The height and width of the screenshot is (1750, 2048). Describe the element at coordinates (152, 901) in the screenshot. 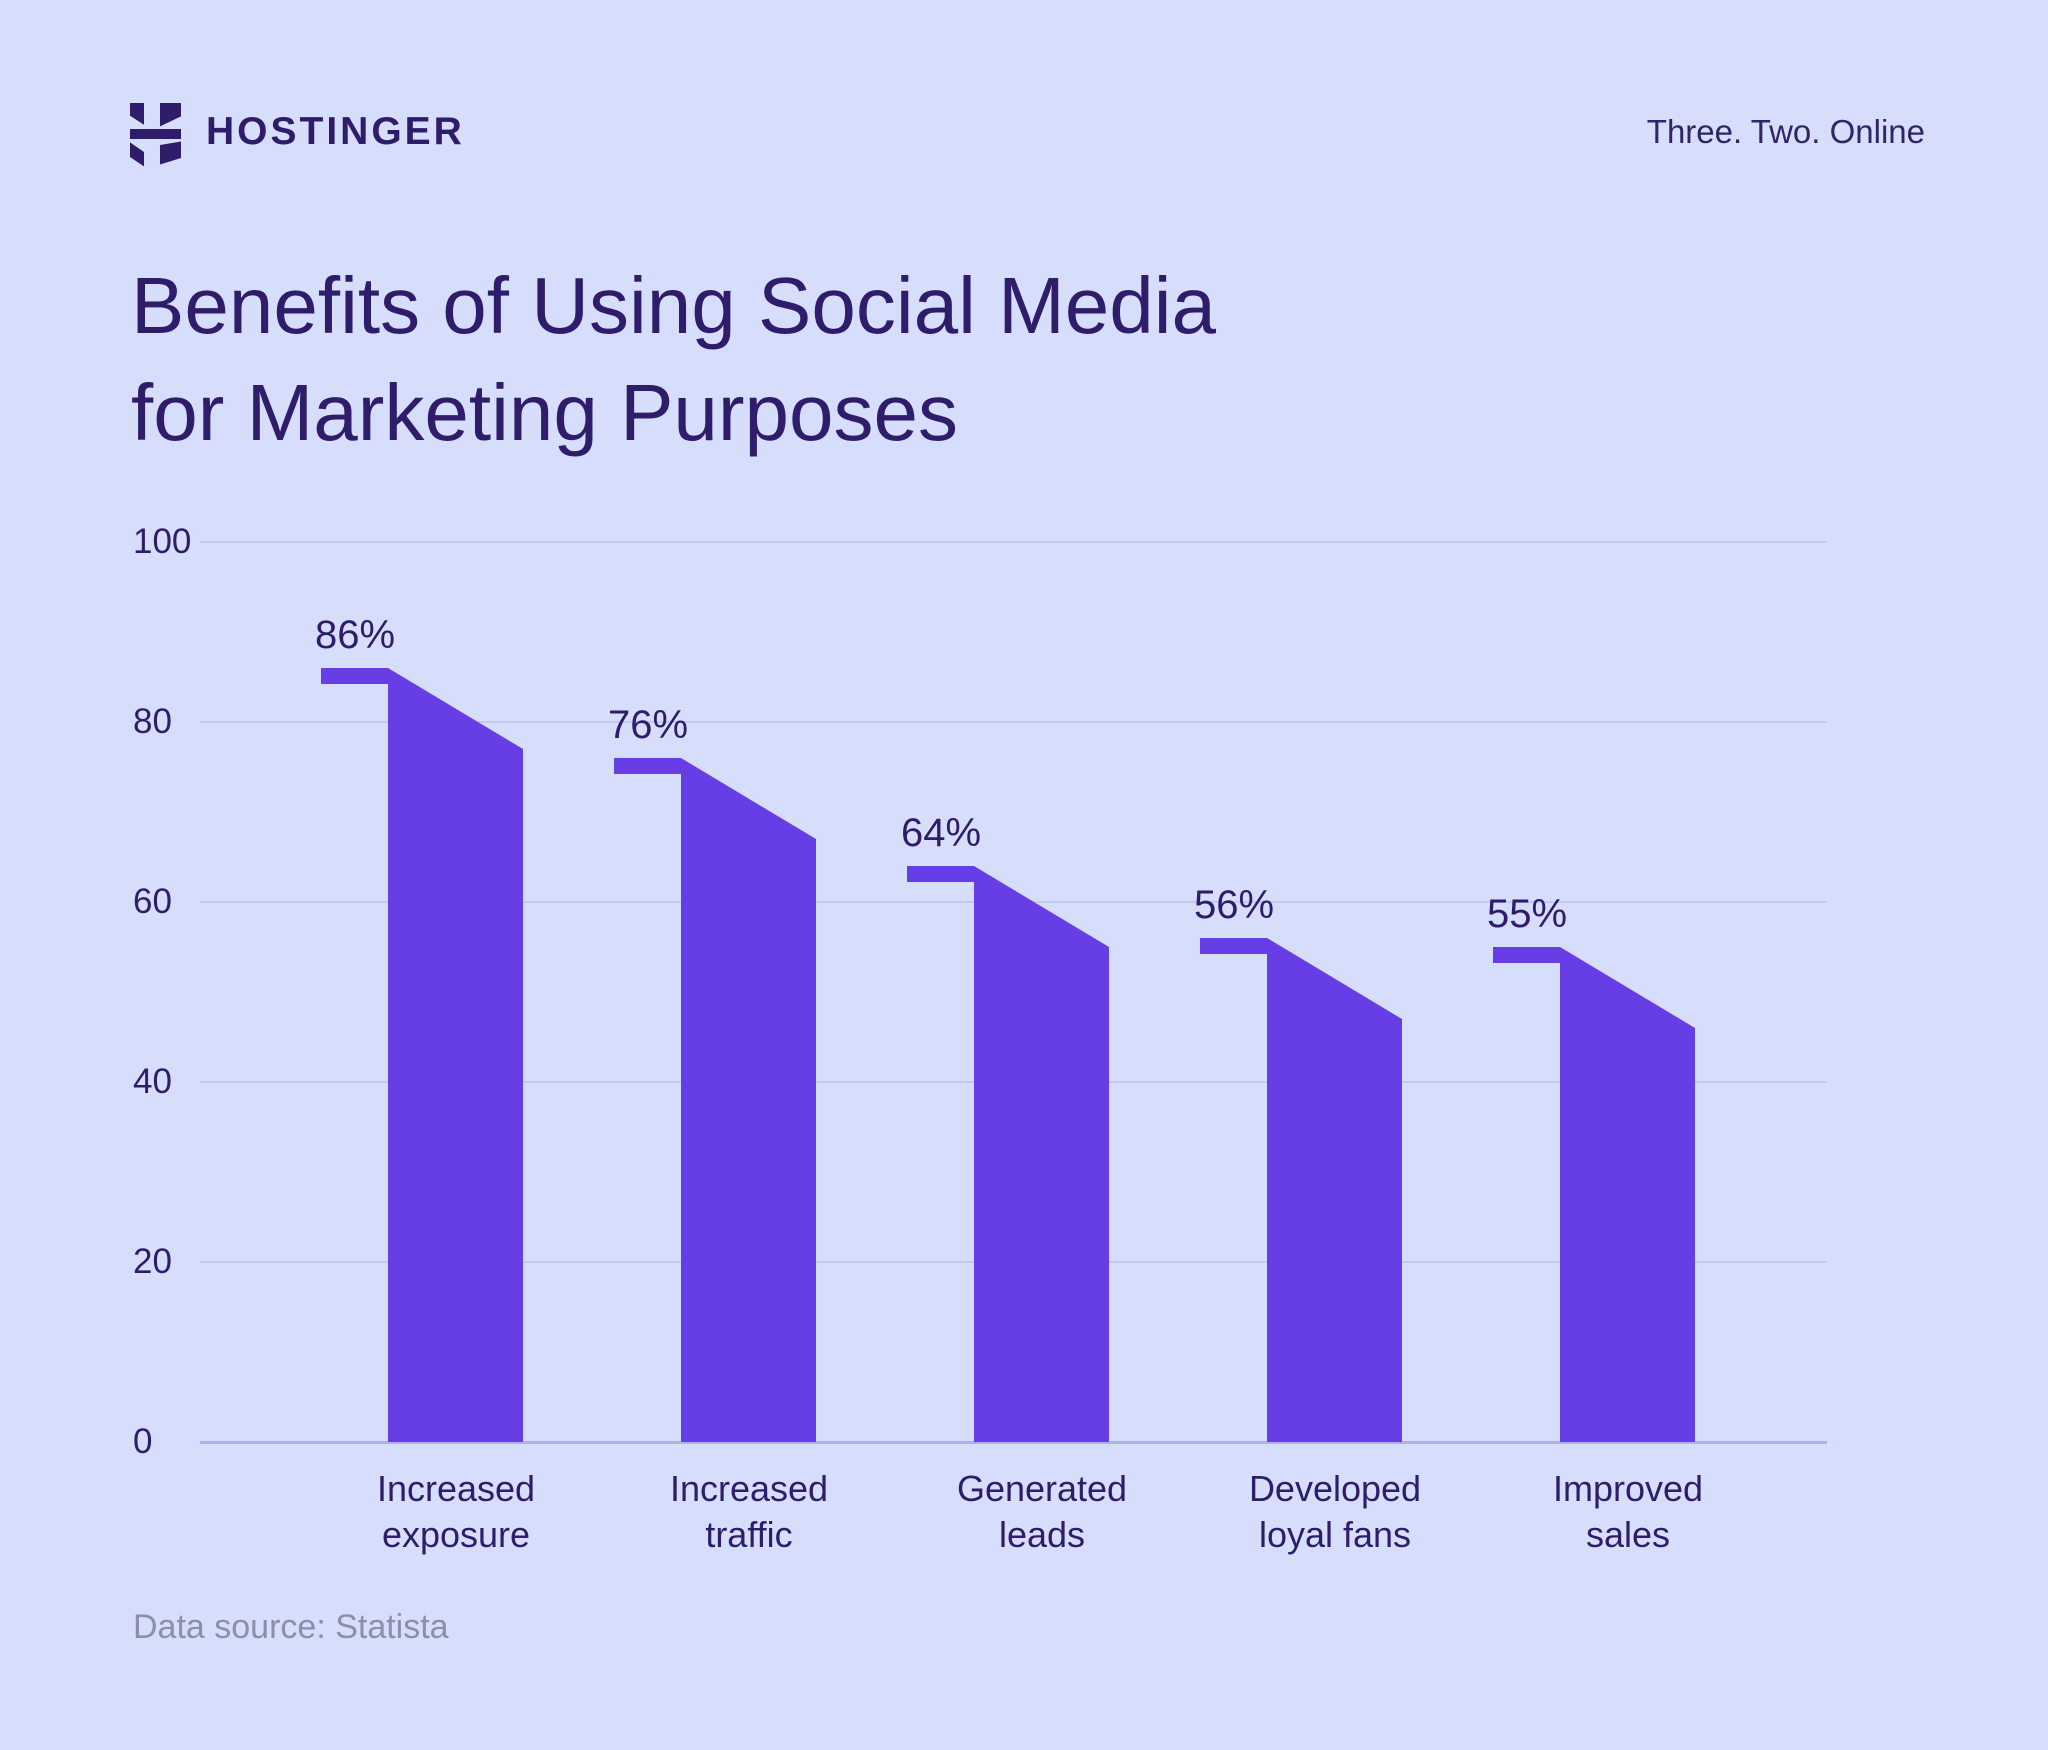

I see `y-axis-tick-label: 60` at that location.